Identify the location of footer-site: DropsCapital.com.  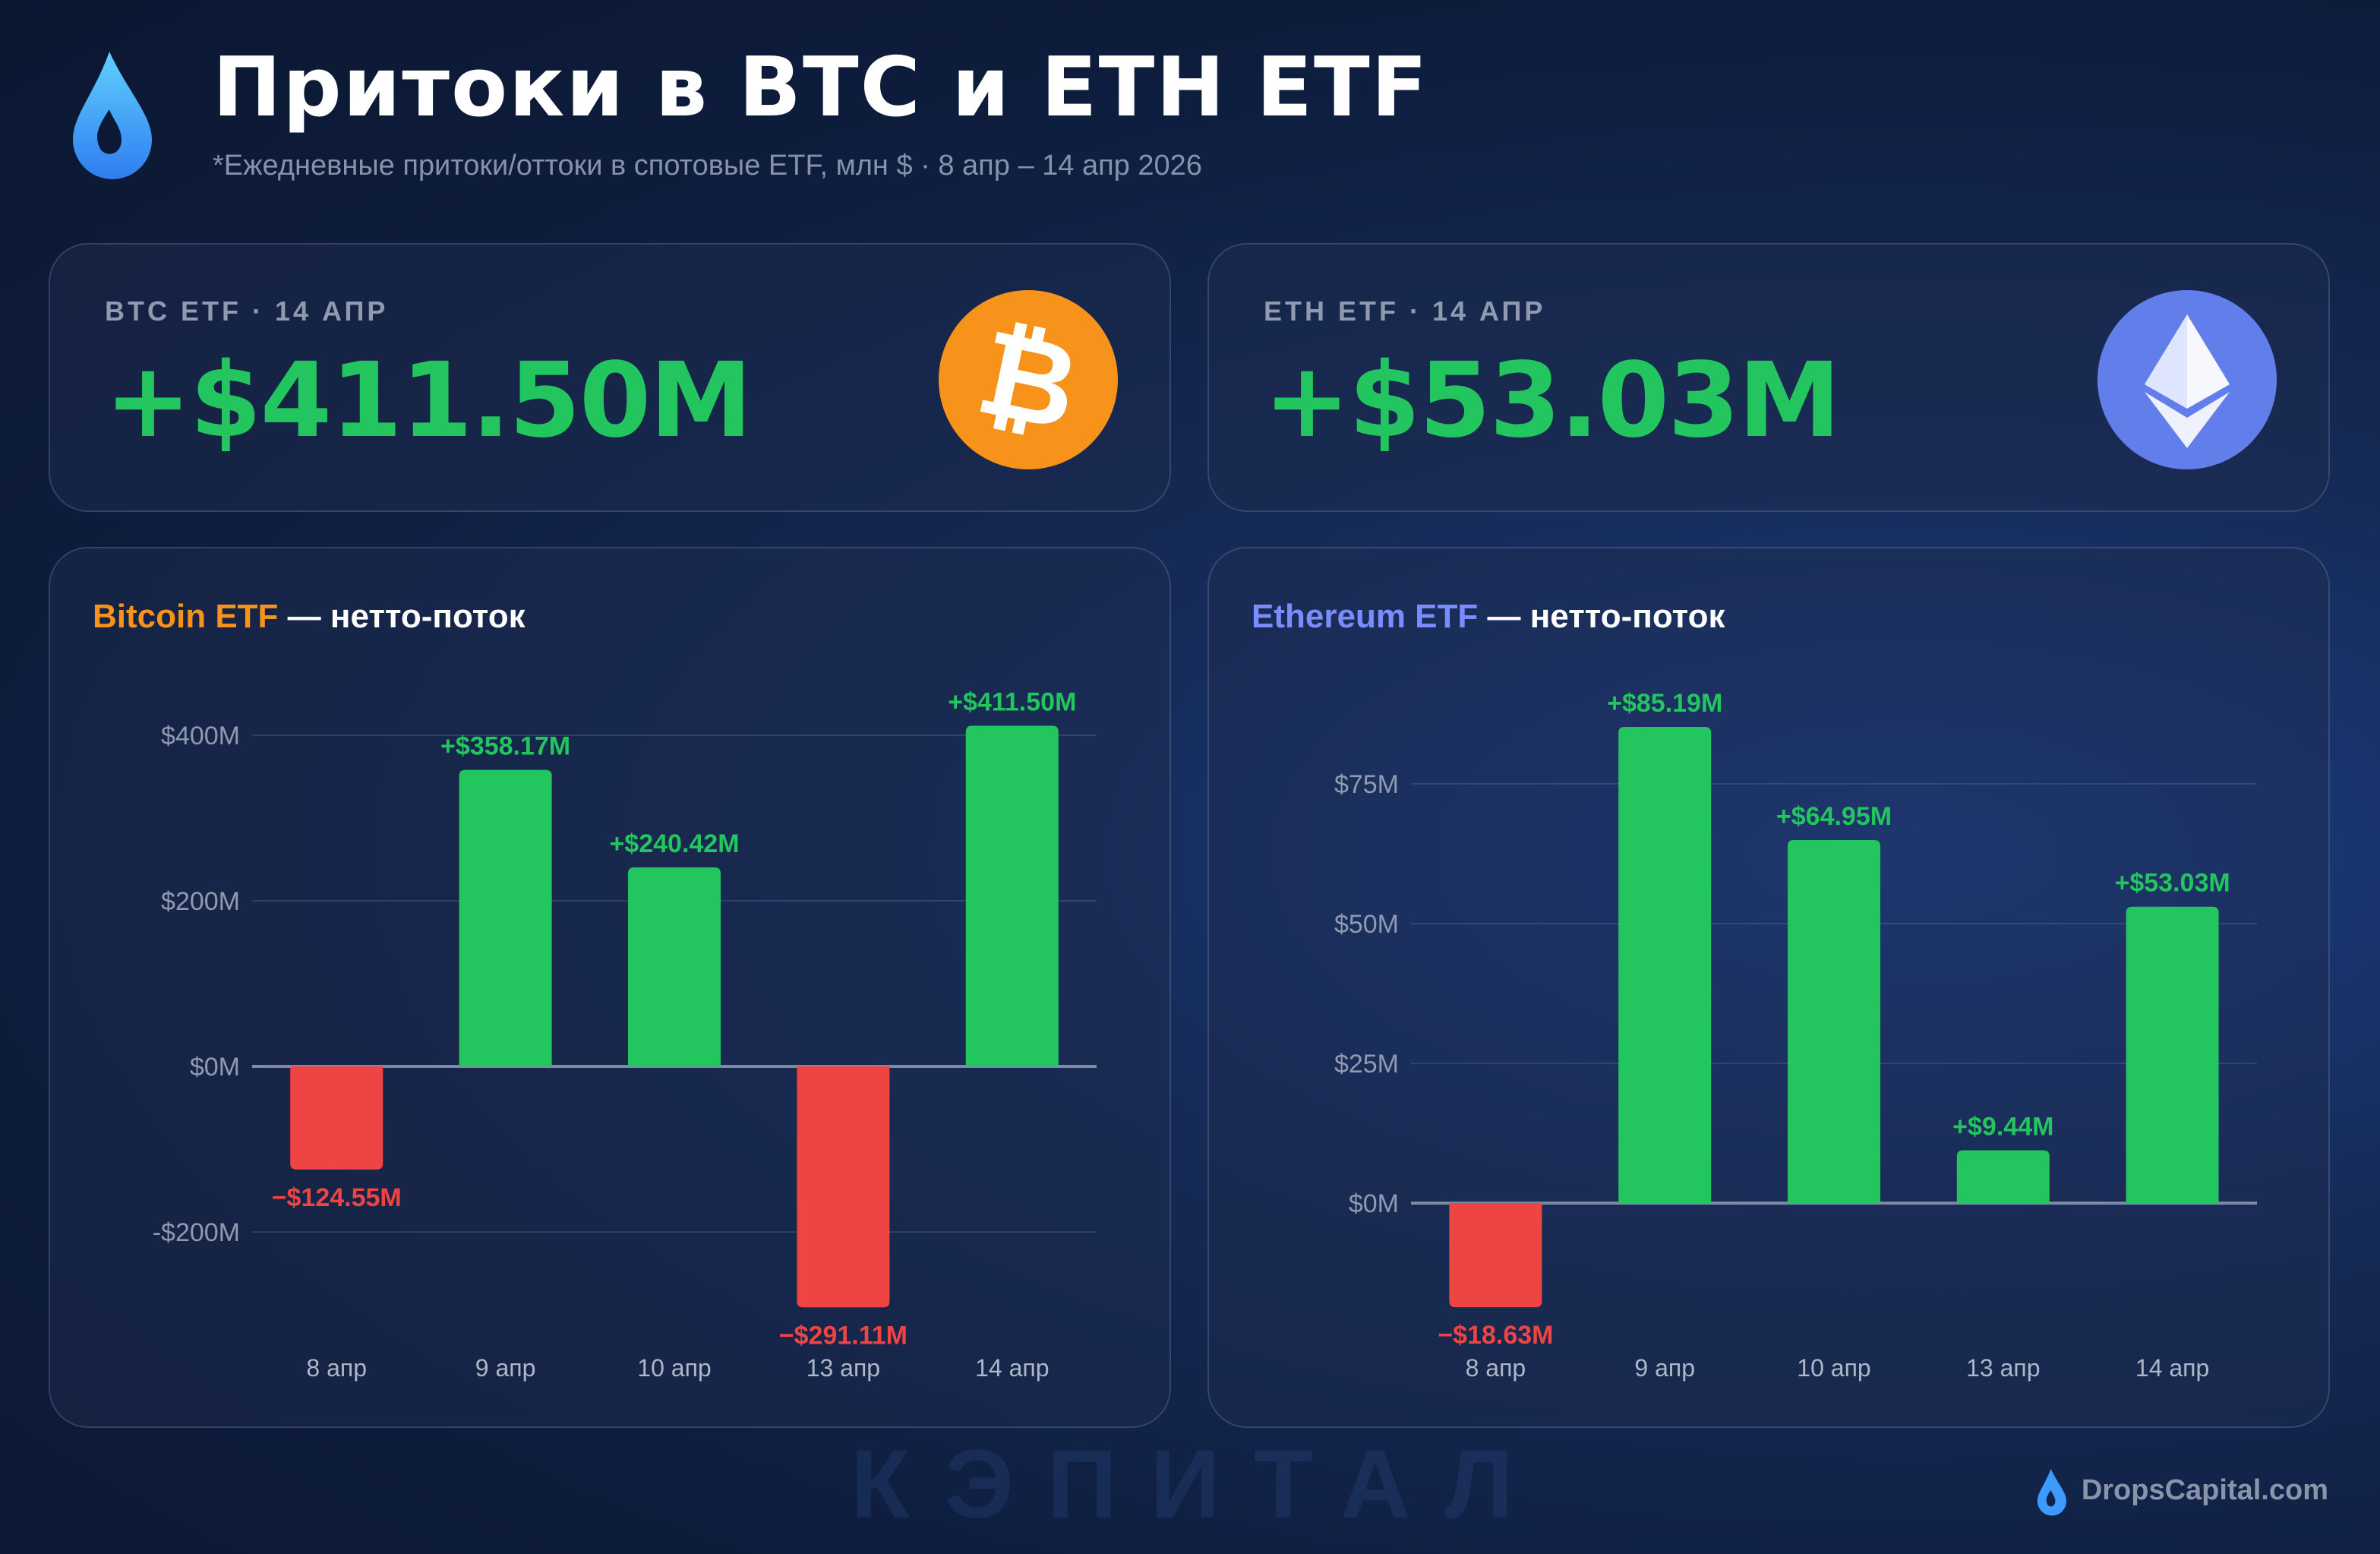
(2182, 1491).